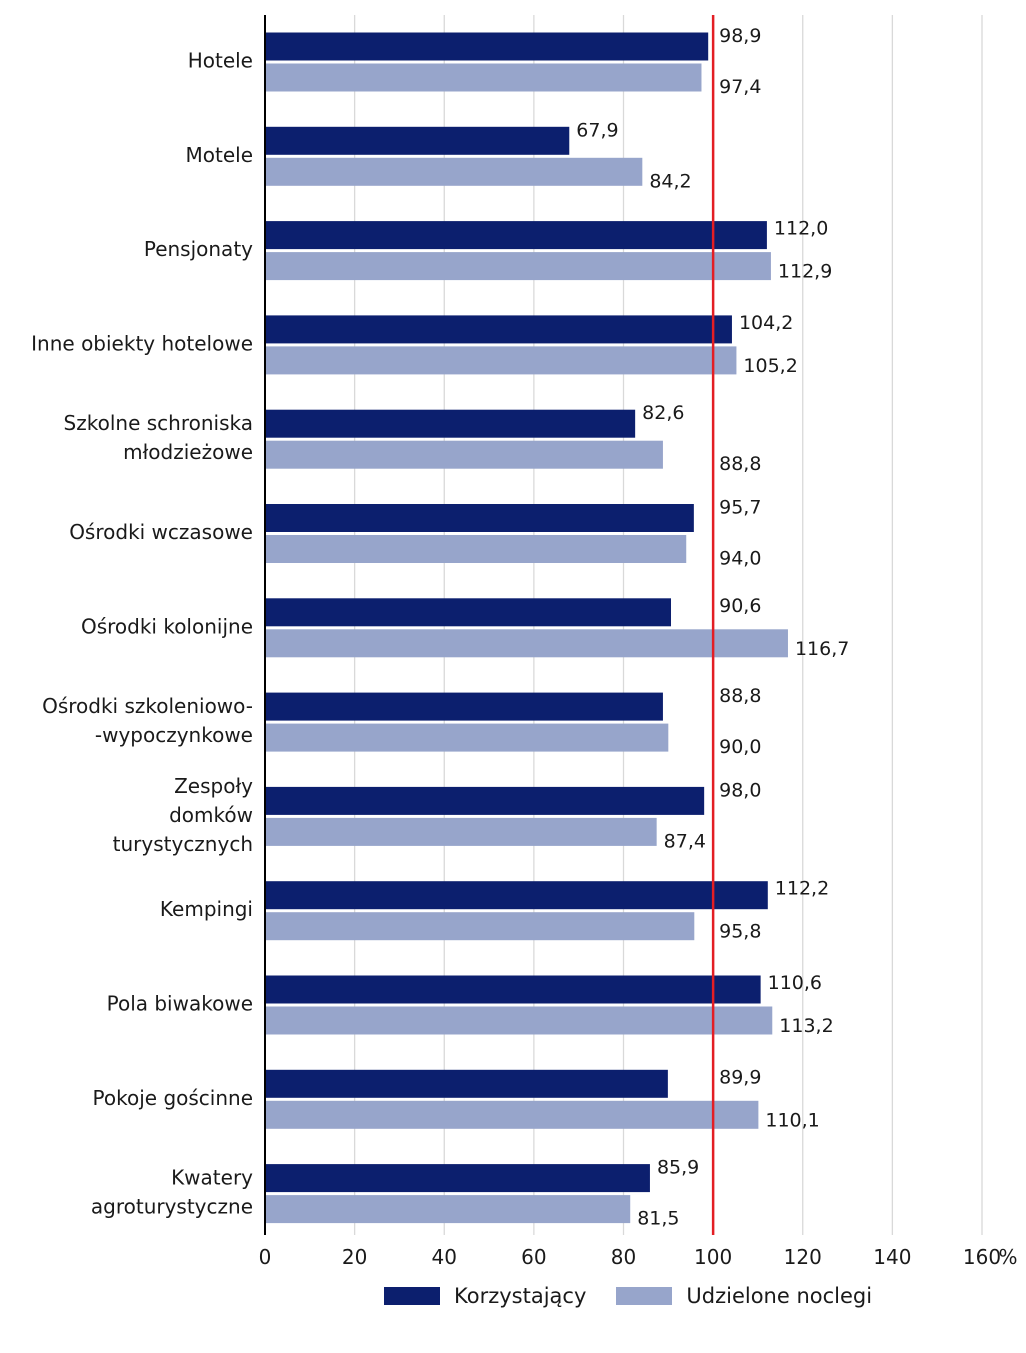 This screenshot has height=1353, width=1026. Describe the element at coordinates (173, 1098) in the screenshot. I see `category-label: Pokoje gościnne` at that location.